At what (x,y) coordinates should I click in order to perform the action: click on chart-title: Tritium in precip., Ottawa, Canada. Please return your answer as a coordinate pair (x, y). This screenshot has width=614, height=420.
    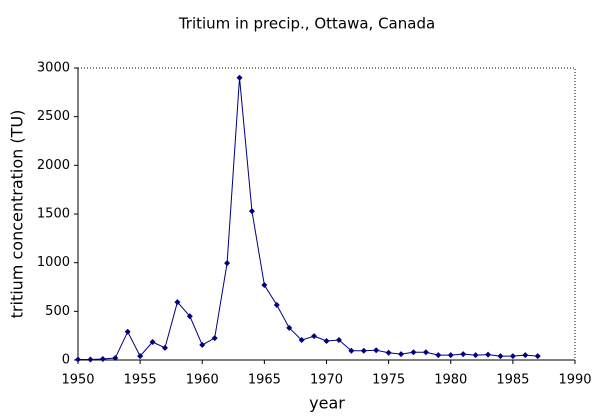
    Looking at the image, I should click on (306, 24).